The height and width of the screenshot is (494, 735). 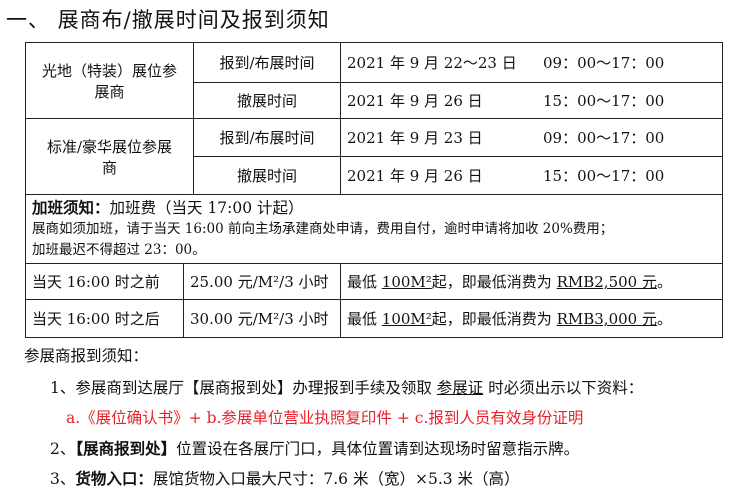 I want to click on notice-heading: 参展商报到须知：, so click(x=86, y=356).